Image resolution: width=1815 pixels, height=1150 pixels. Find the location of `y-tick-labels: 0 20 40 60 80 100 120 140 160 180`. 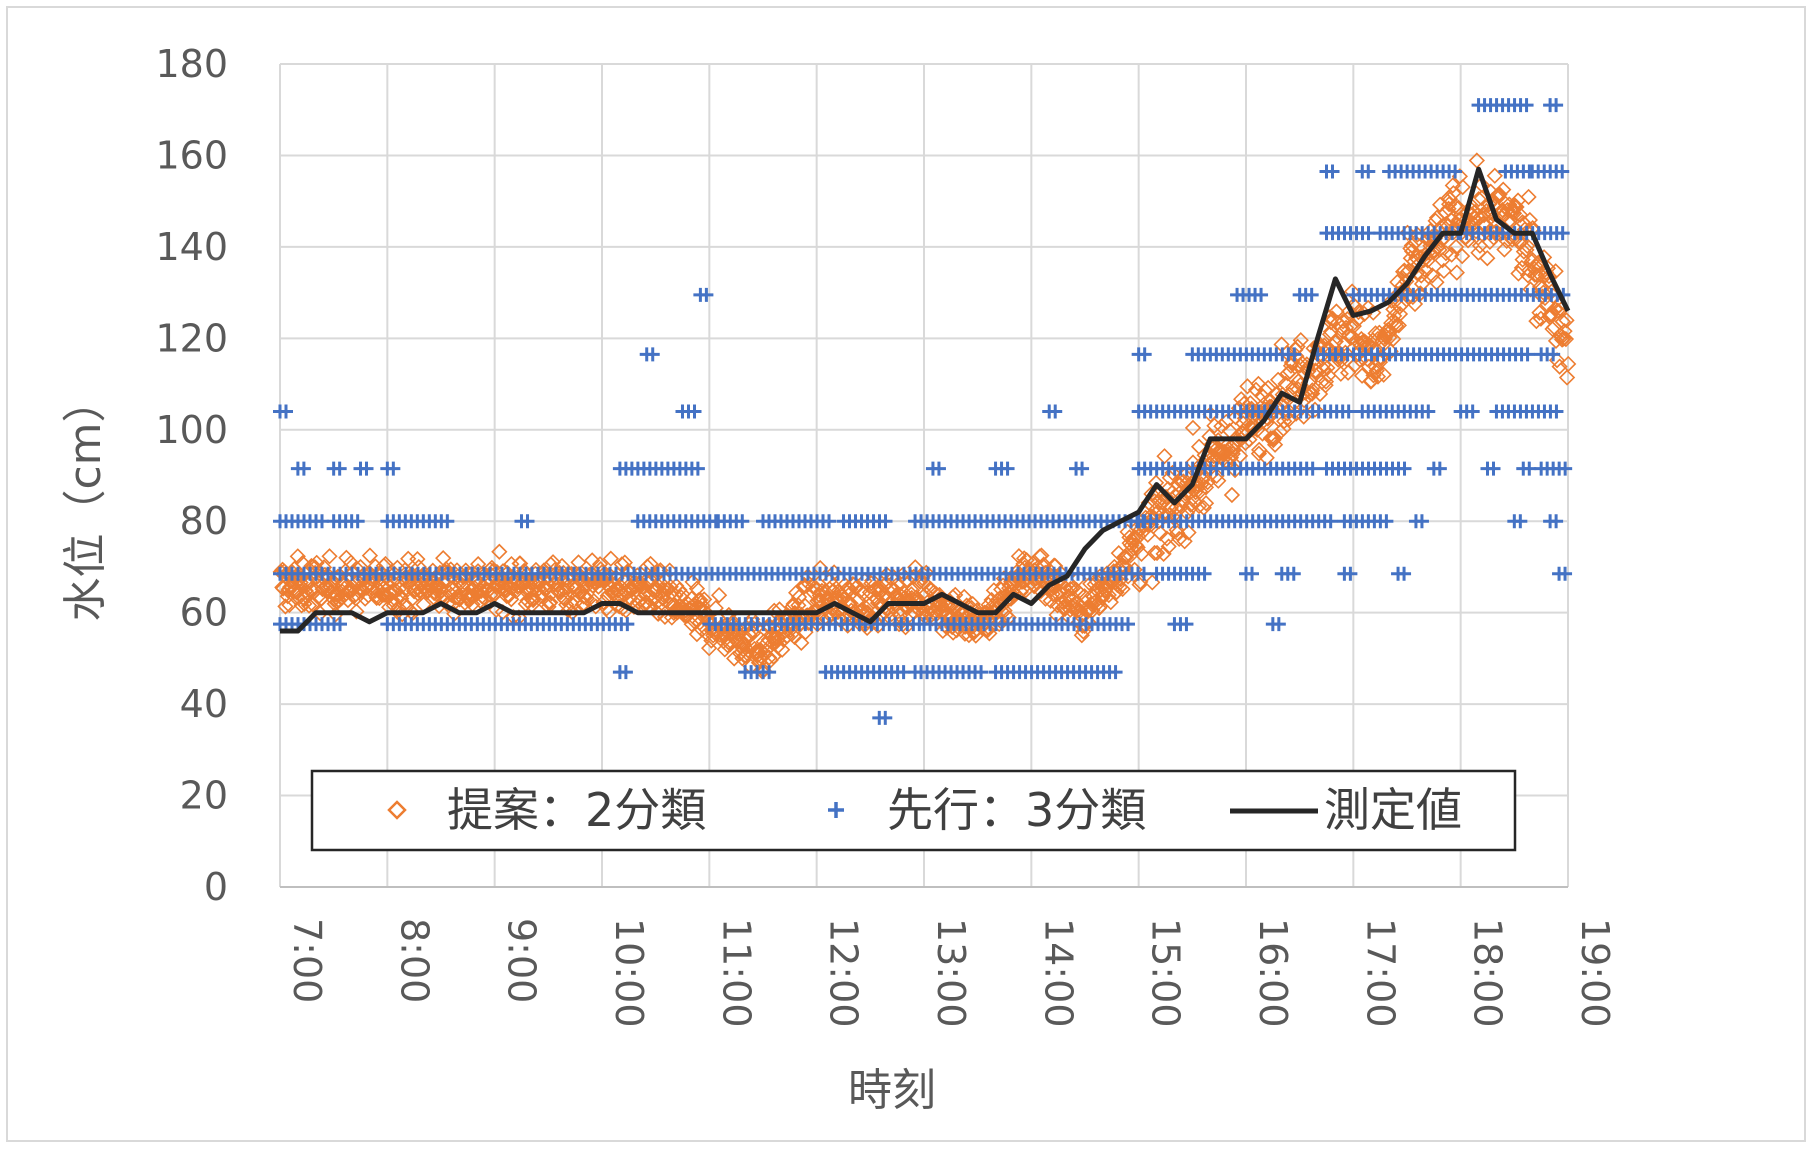

y-tick-labels: 0 20 40 60 80 100 120 140 160 180 is located at coordinates (191, 475).